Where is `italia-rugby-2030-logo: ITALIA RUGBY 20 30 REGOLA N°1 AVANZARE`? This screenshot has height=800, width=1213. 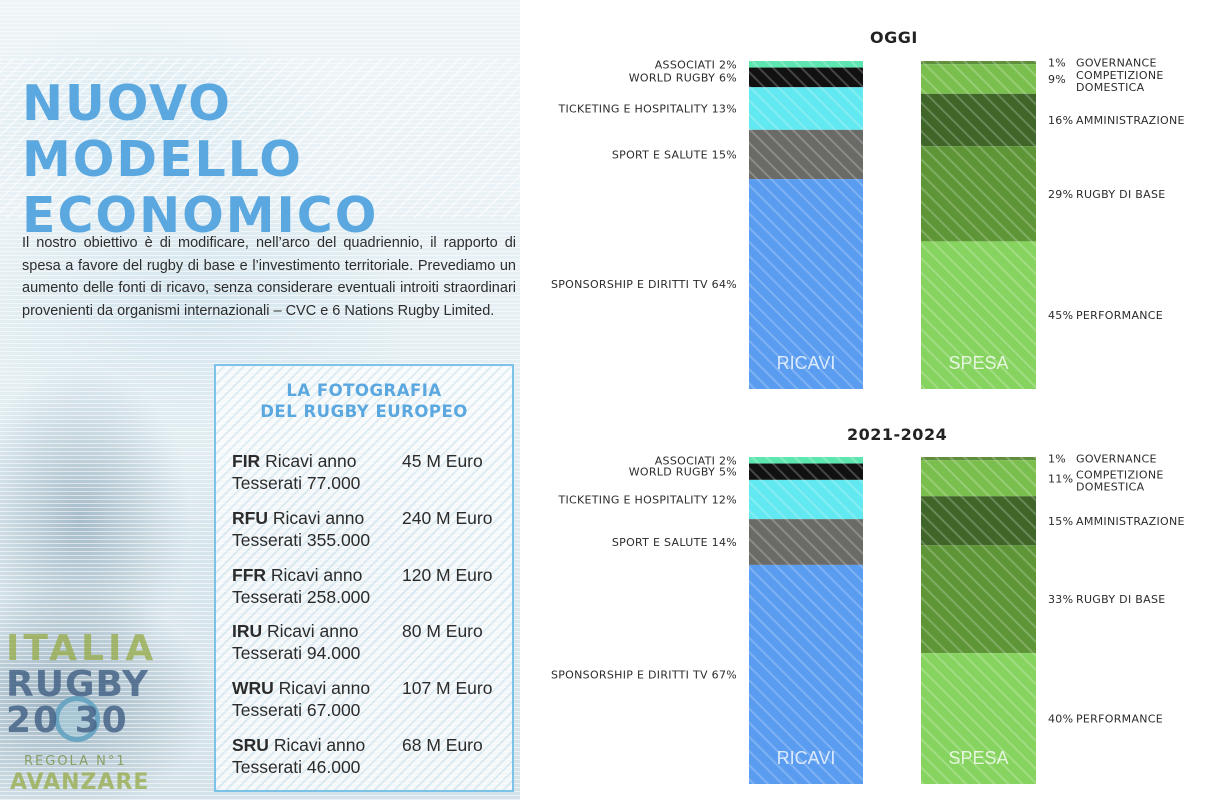 italia-rugby-2030-logo: ITALIA RUGBY 20 30 REGOLA N°1 AVANZARE is located at coordinates (79, 713).